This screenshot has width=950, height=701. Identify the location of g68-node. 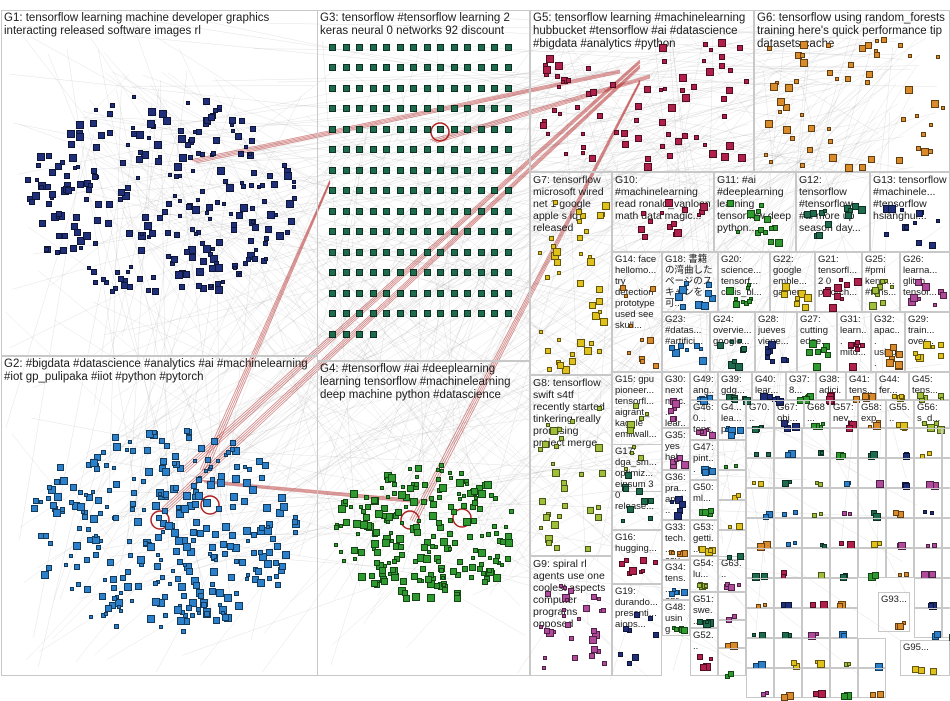
(823, 424).